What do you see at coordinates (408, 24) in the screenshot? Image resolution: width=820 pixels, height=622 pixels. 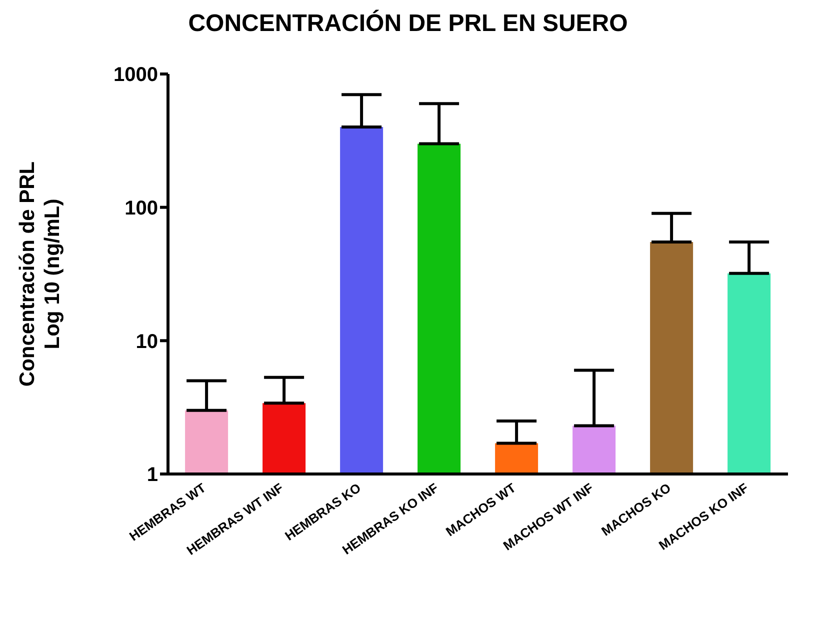 I see `chart-title: CONCENTRACIÓN DE PRL EN SUERO` at bounding box center [408, 24].